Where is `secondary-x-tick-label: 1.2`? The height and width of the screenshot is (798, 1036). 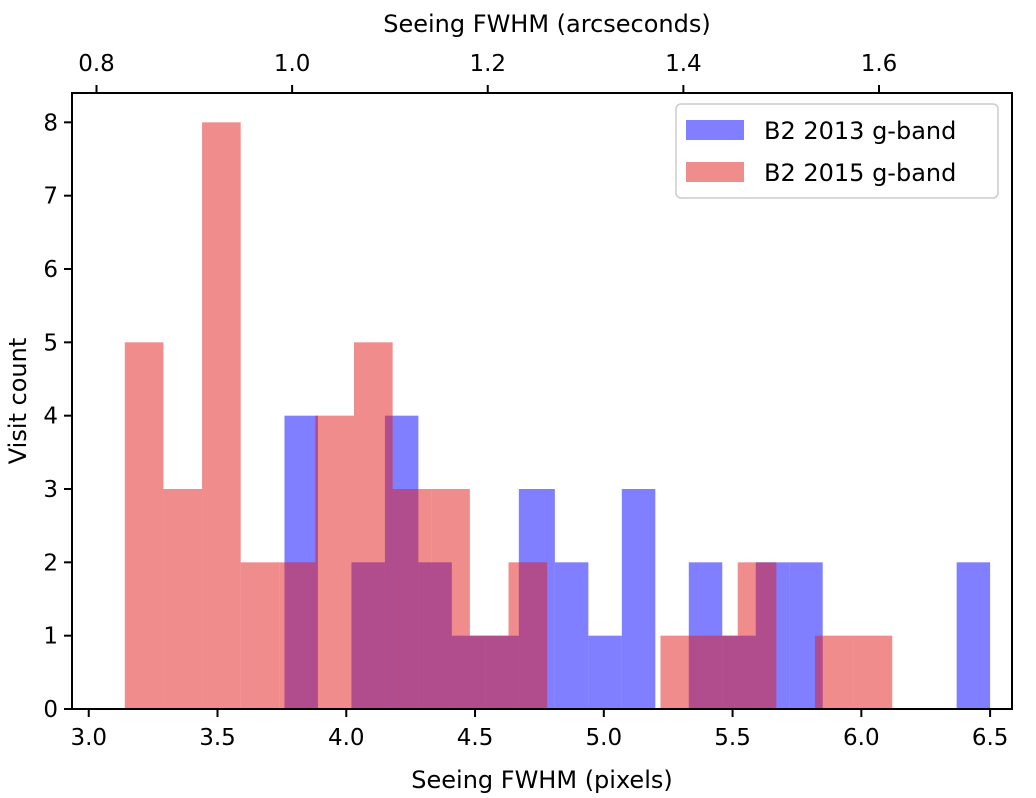
secondary-x-tick-label: 1.2 is located at coordinates (487, 64).